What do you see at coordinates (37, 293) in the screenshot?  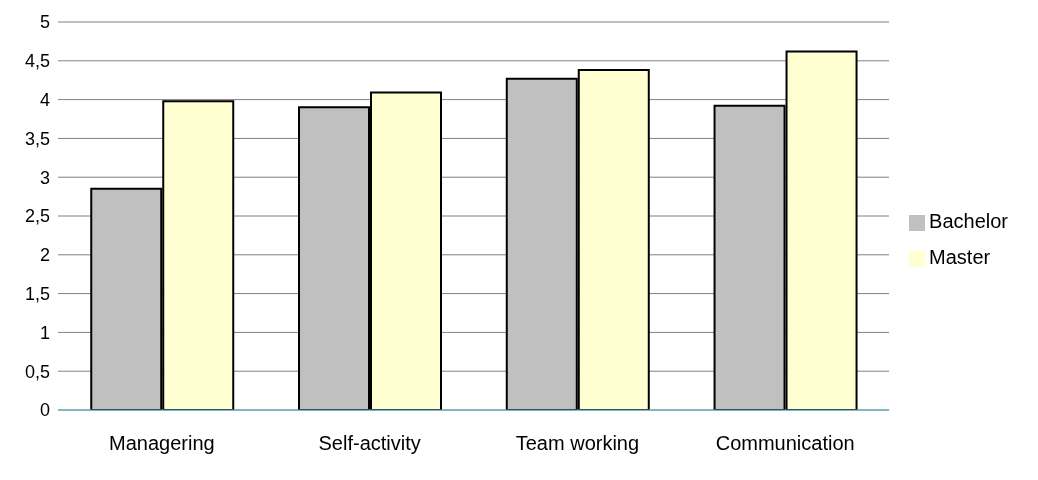 I see `y-tick-label: 1,5` at bounding box center [37, 293].